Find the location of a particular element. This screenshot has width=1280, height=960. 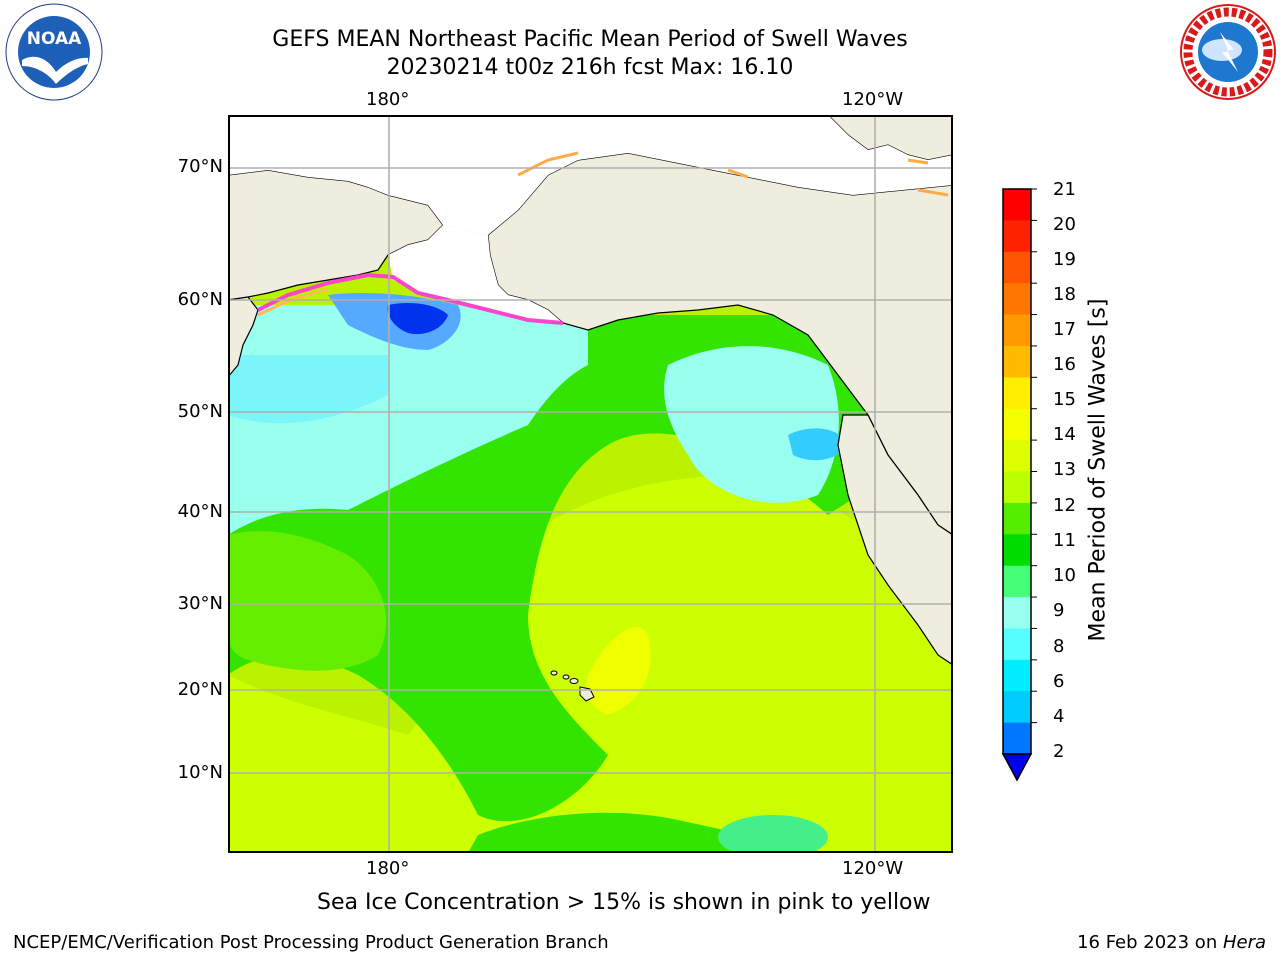

period-band-8-9-east is located at coordinates (751, 424).